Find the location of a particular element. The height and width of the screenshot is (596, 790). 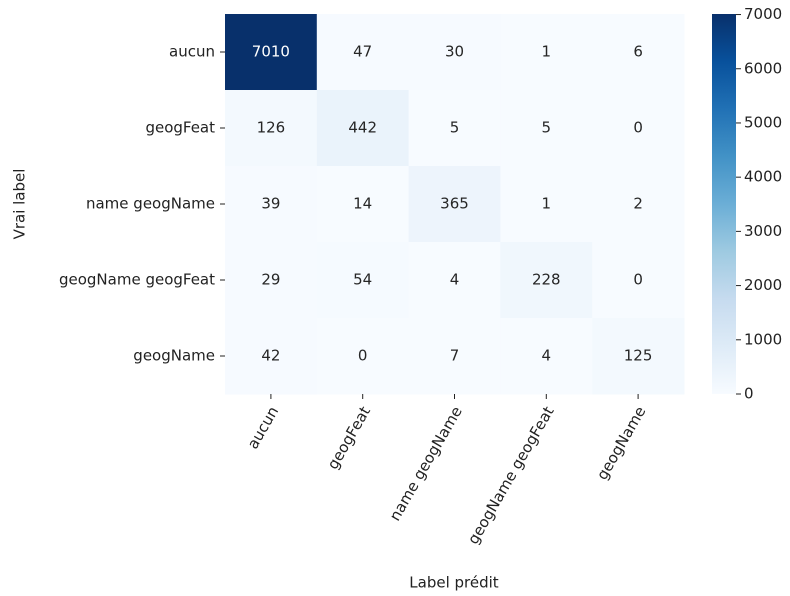

cell-label: 47 is located at coordinates (362, 52).